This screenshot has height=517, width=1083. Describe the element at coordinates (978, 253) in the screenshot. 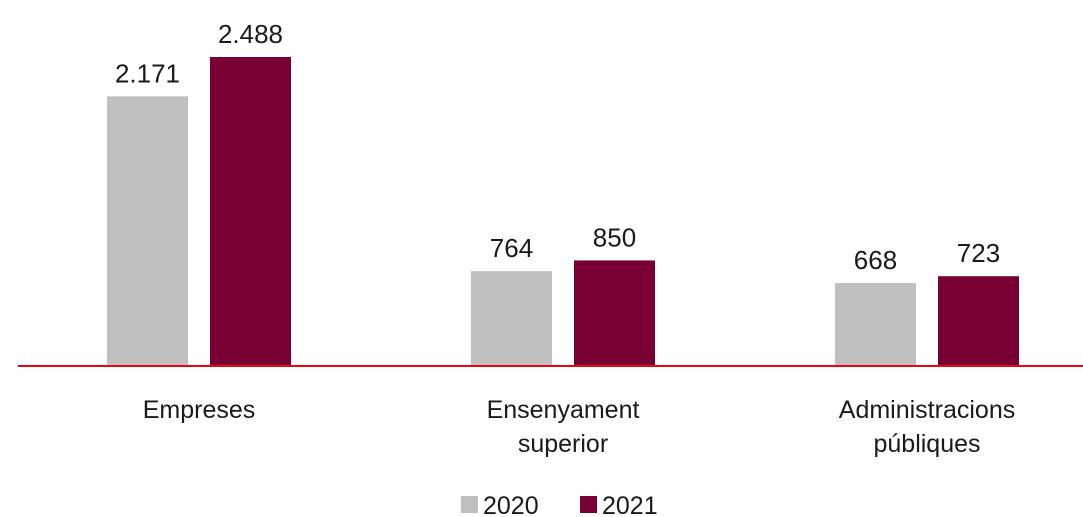

I see `value-label: 723` at that location.